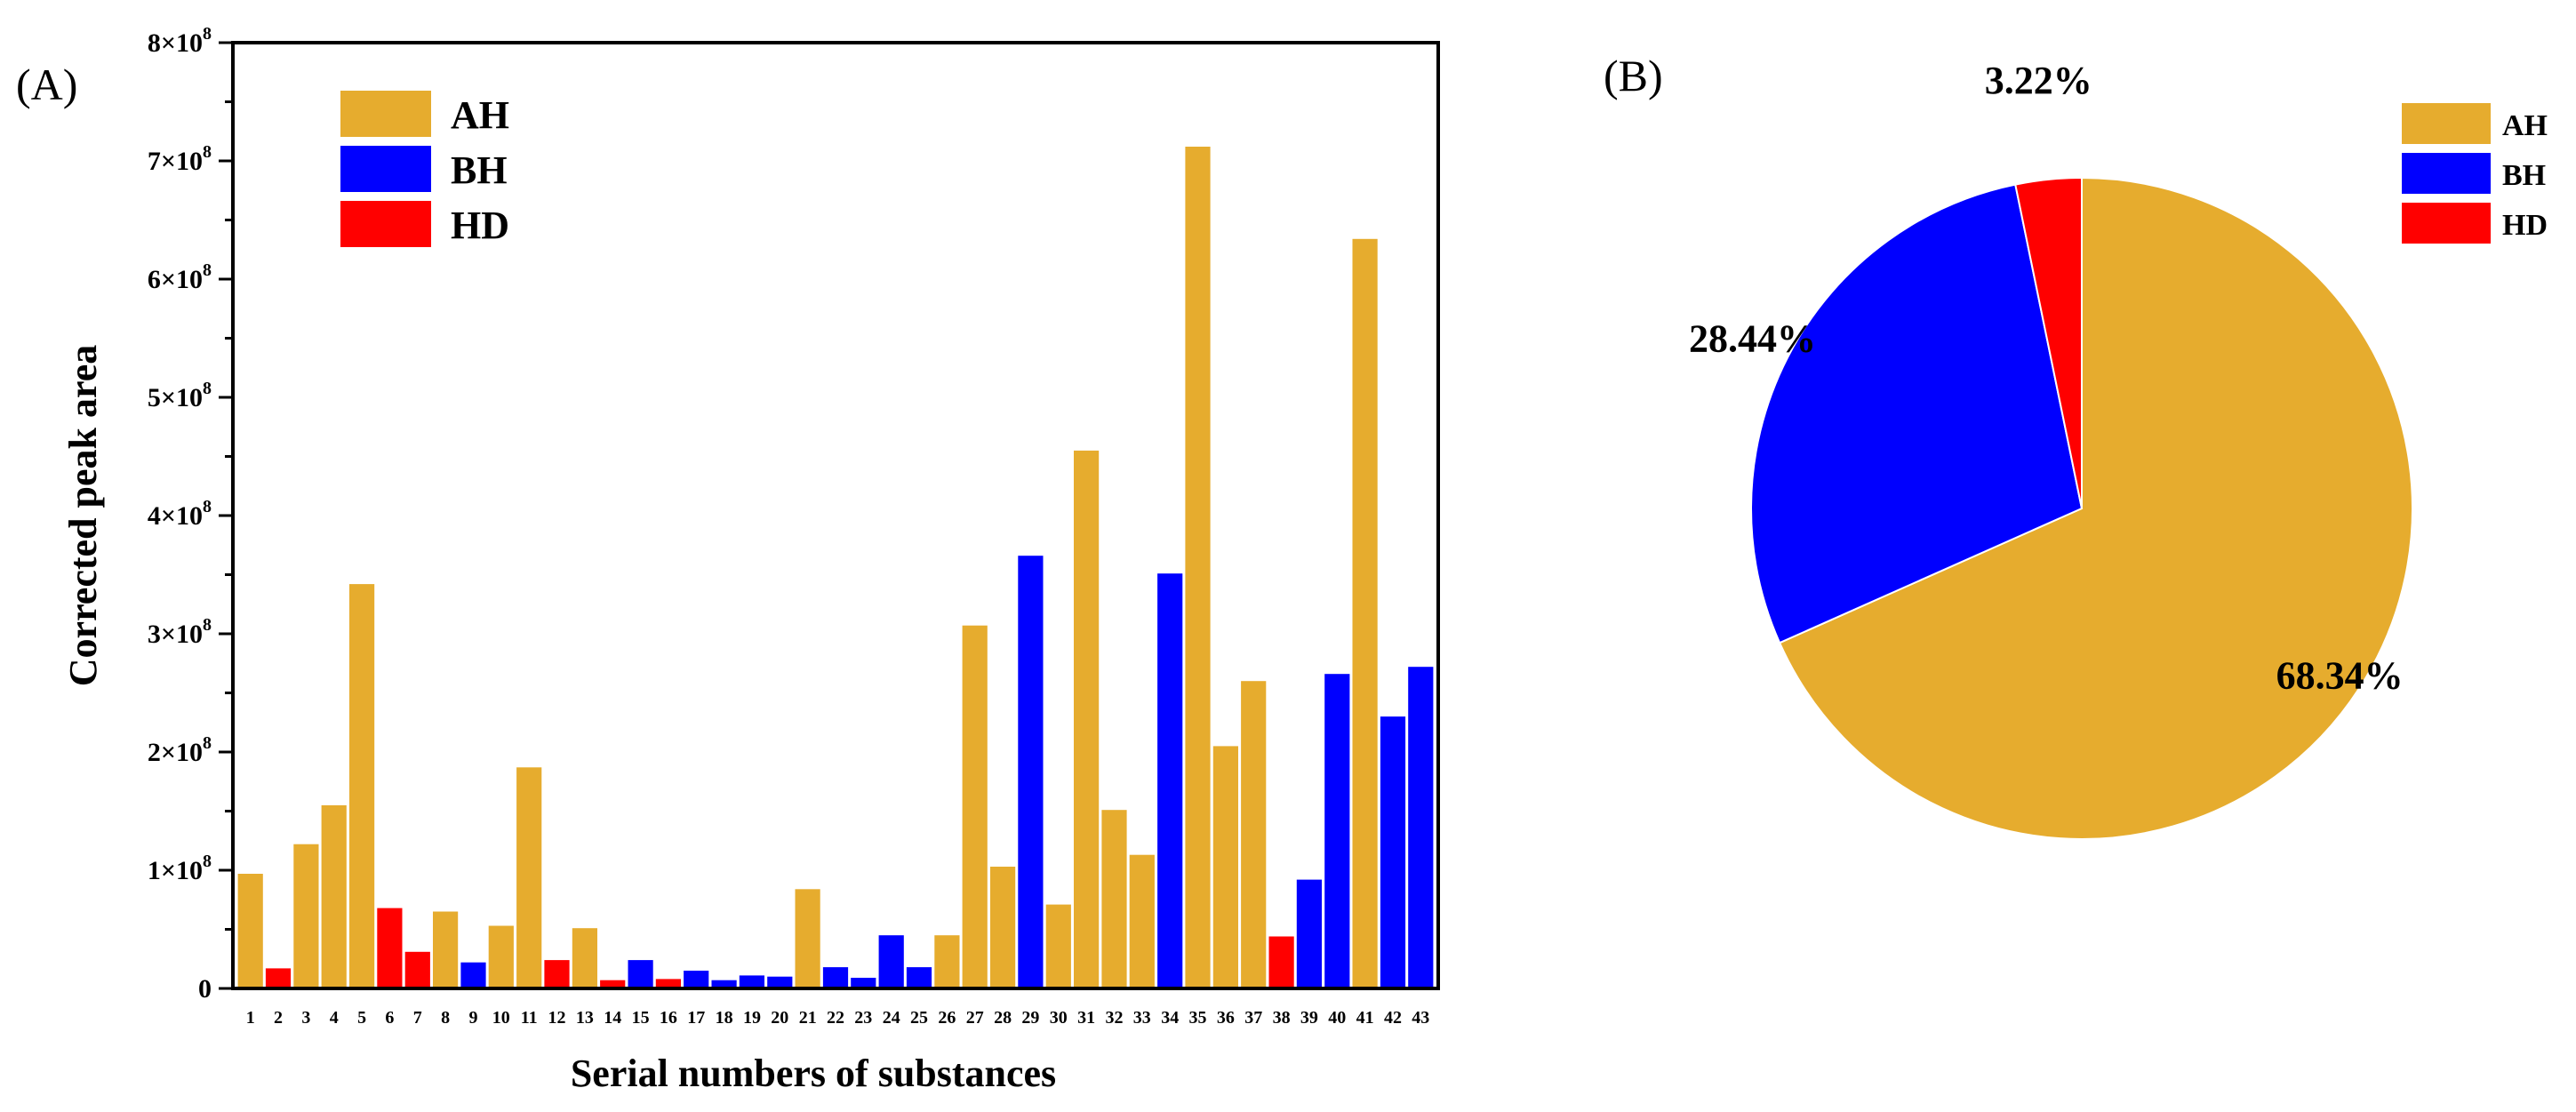 Image resolution: width=2576 pixels, height=1112 pixels. I want to click on legend-swatch-ah, so click(385, 114).